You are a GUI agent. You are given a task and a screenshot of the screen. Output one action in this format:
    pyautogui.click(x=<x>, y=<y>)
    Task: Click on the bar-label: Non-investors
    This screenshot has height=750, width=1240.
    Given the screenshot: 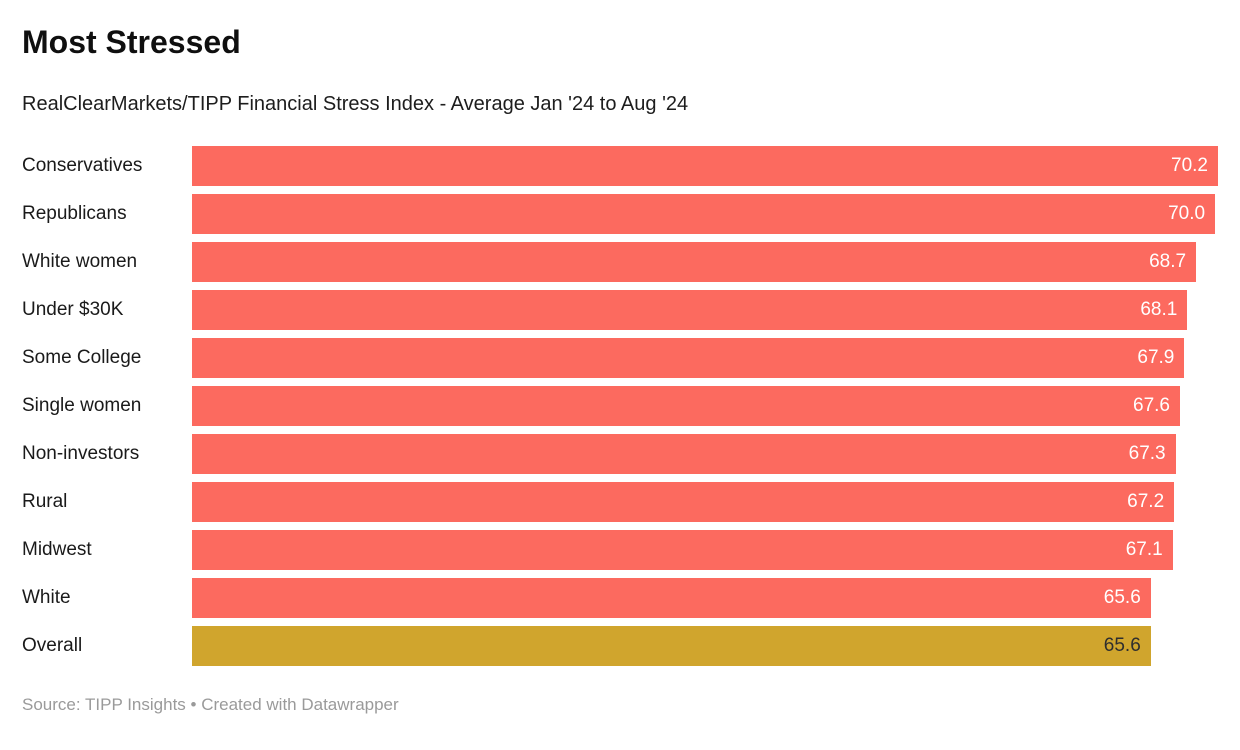 What is the action you would take?
    pyautogui.click(x=81, y=453)
    